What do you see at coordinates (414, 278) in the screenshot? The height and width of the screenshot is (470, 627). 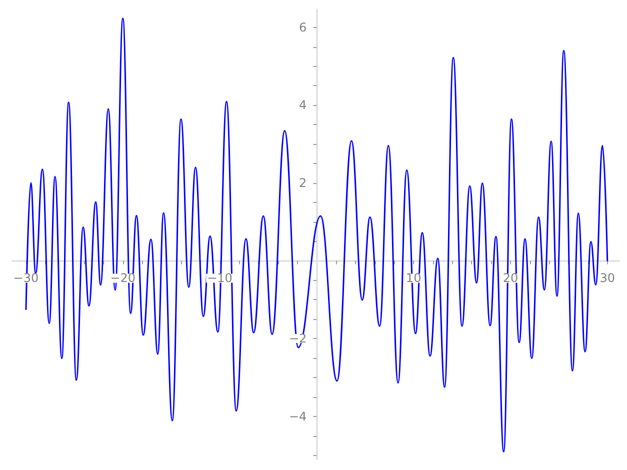 I see `x-tick-label: 10` at bounding box center [414, 278].